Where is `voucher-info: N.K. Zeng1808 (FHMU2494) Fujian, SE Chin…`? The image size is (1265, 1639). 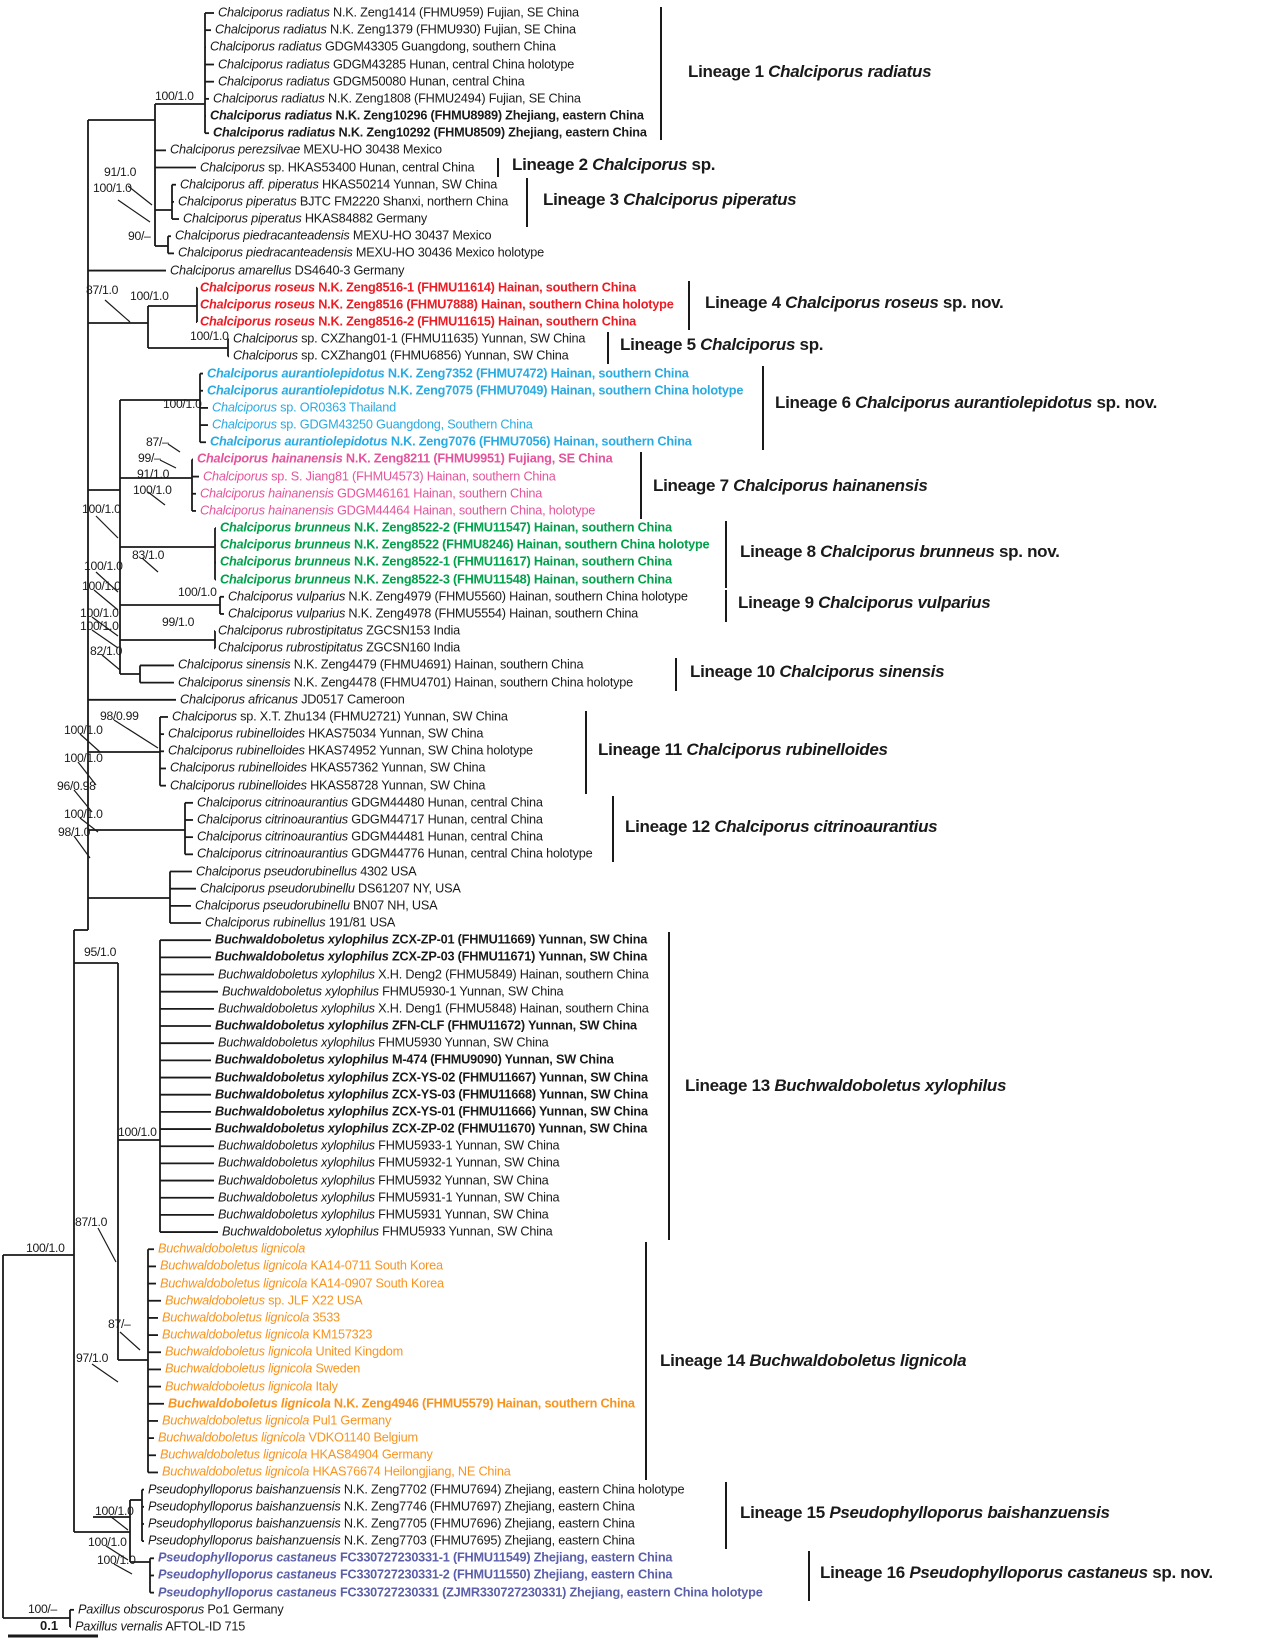
voucher-info: N.K. Zeng1808 (FHMU2494) Fujian, SE Chin… is located at coordinates (454, 98).